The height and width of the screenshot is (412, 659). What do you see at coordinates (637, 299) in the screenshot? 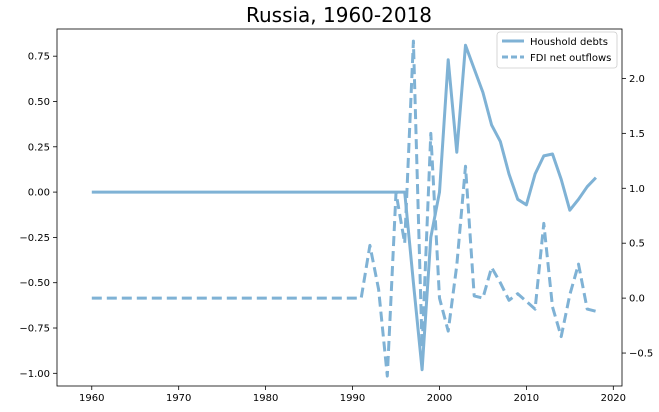
I see `y-right-tick-label: 0.0` at bounding box center [637, 299].